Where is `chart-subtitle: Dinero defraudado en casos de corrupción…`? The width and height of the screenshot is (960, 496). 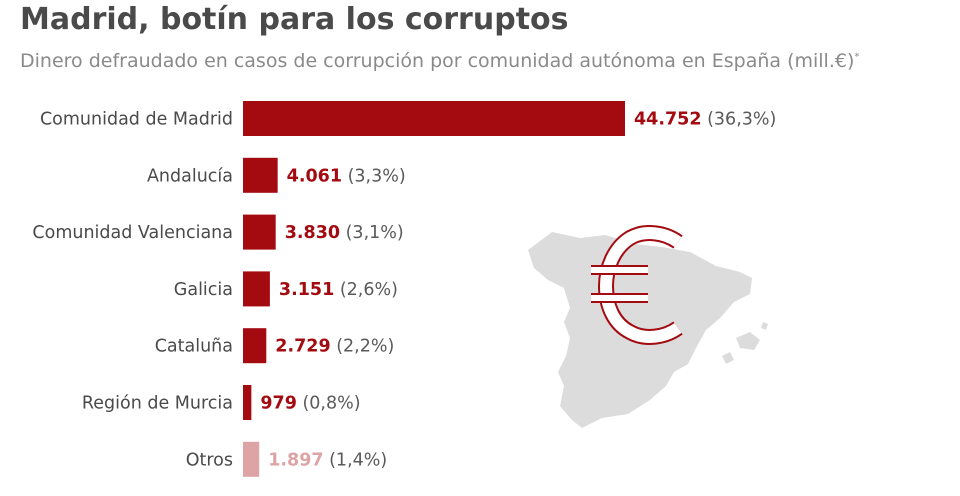 chart-subtitle: Dinero defraudado en casos de corrupción… is located at coordinates (439, 61).